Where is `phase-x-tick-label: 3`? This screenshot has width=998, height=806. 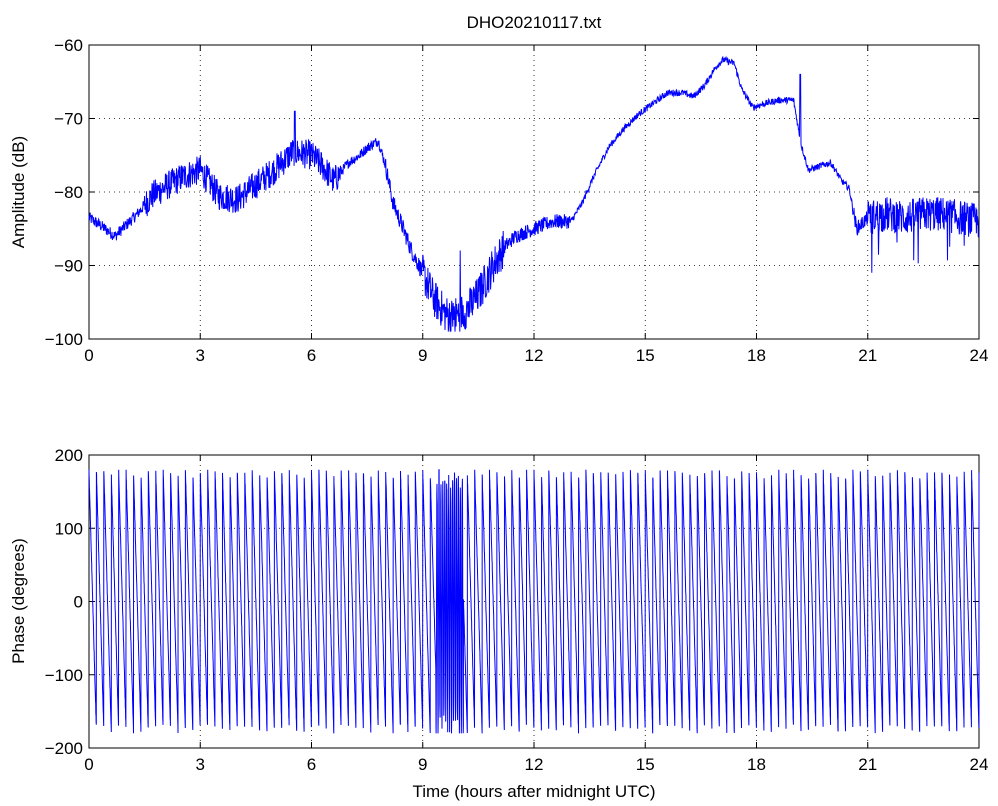
phase-x-tick-label: 3 is located at coordinates (200, 764).